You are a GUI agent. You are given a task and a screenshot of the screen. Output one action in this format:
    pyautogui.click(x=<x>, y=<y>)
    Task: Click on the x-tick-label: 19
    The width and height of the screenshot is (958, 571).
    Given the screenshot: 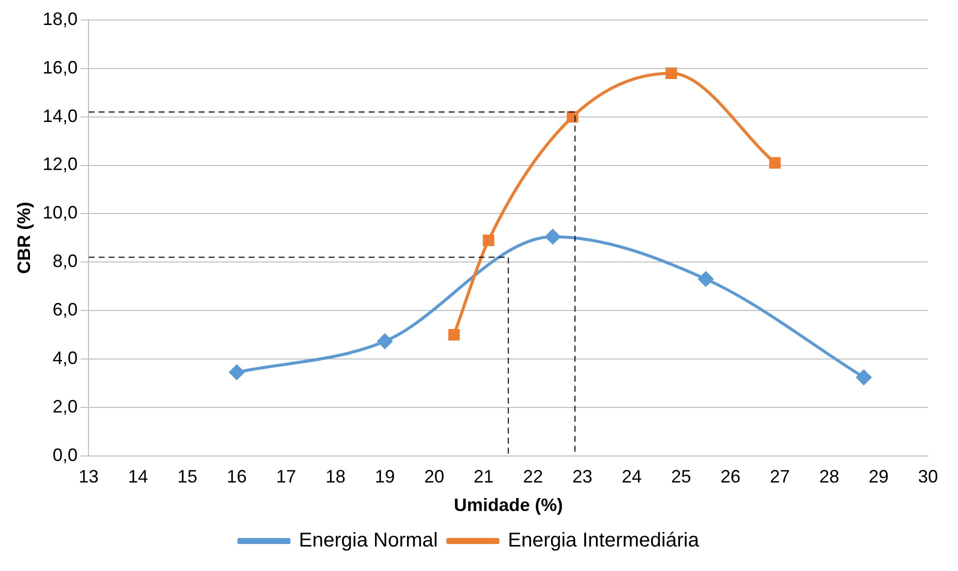 What is the action you would take?
    pyautogui.click(x=384, y=476)
    